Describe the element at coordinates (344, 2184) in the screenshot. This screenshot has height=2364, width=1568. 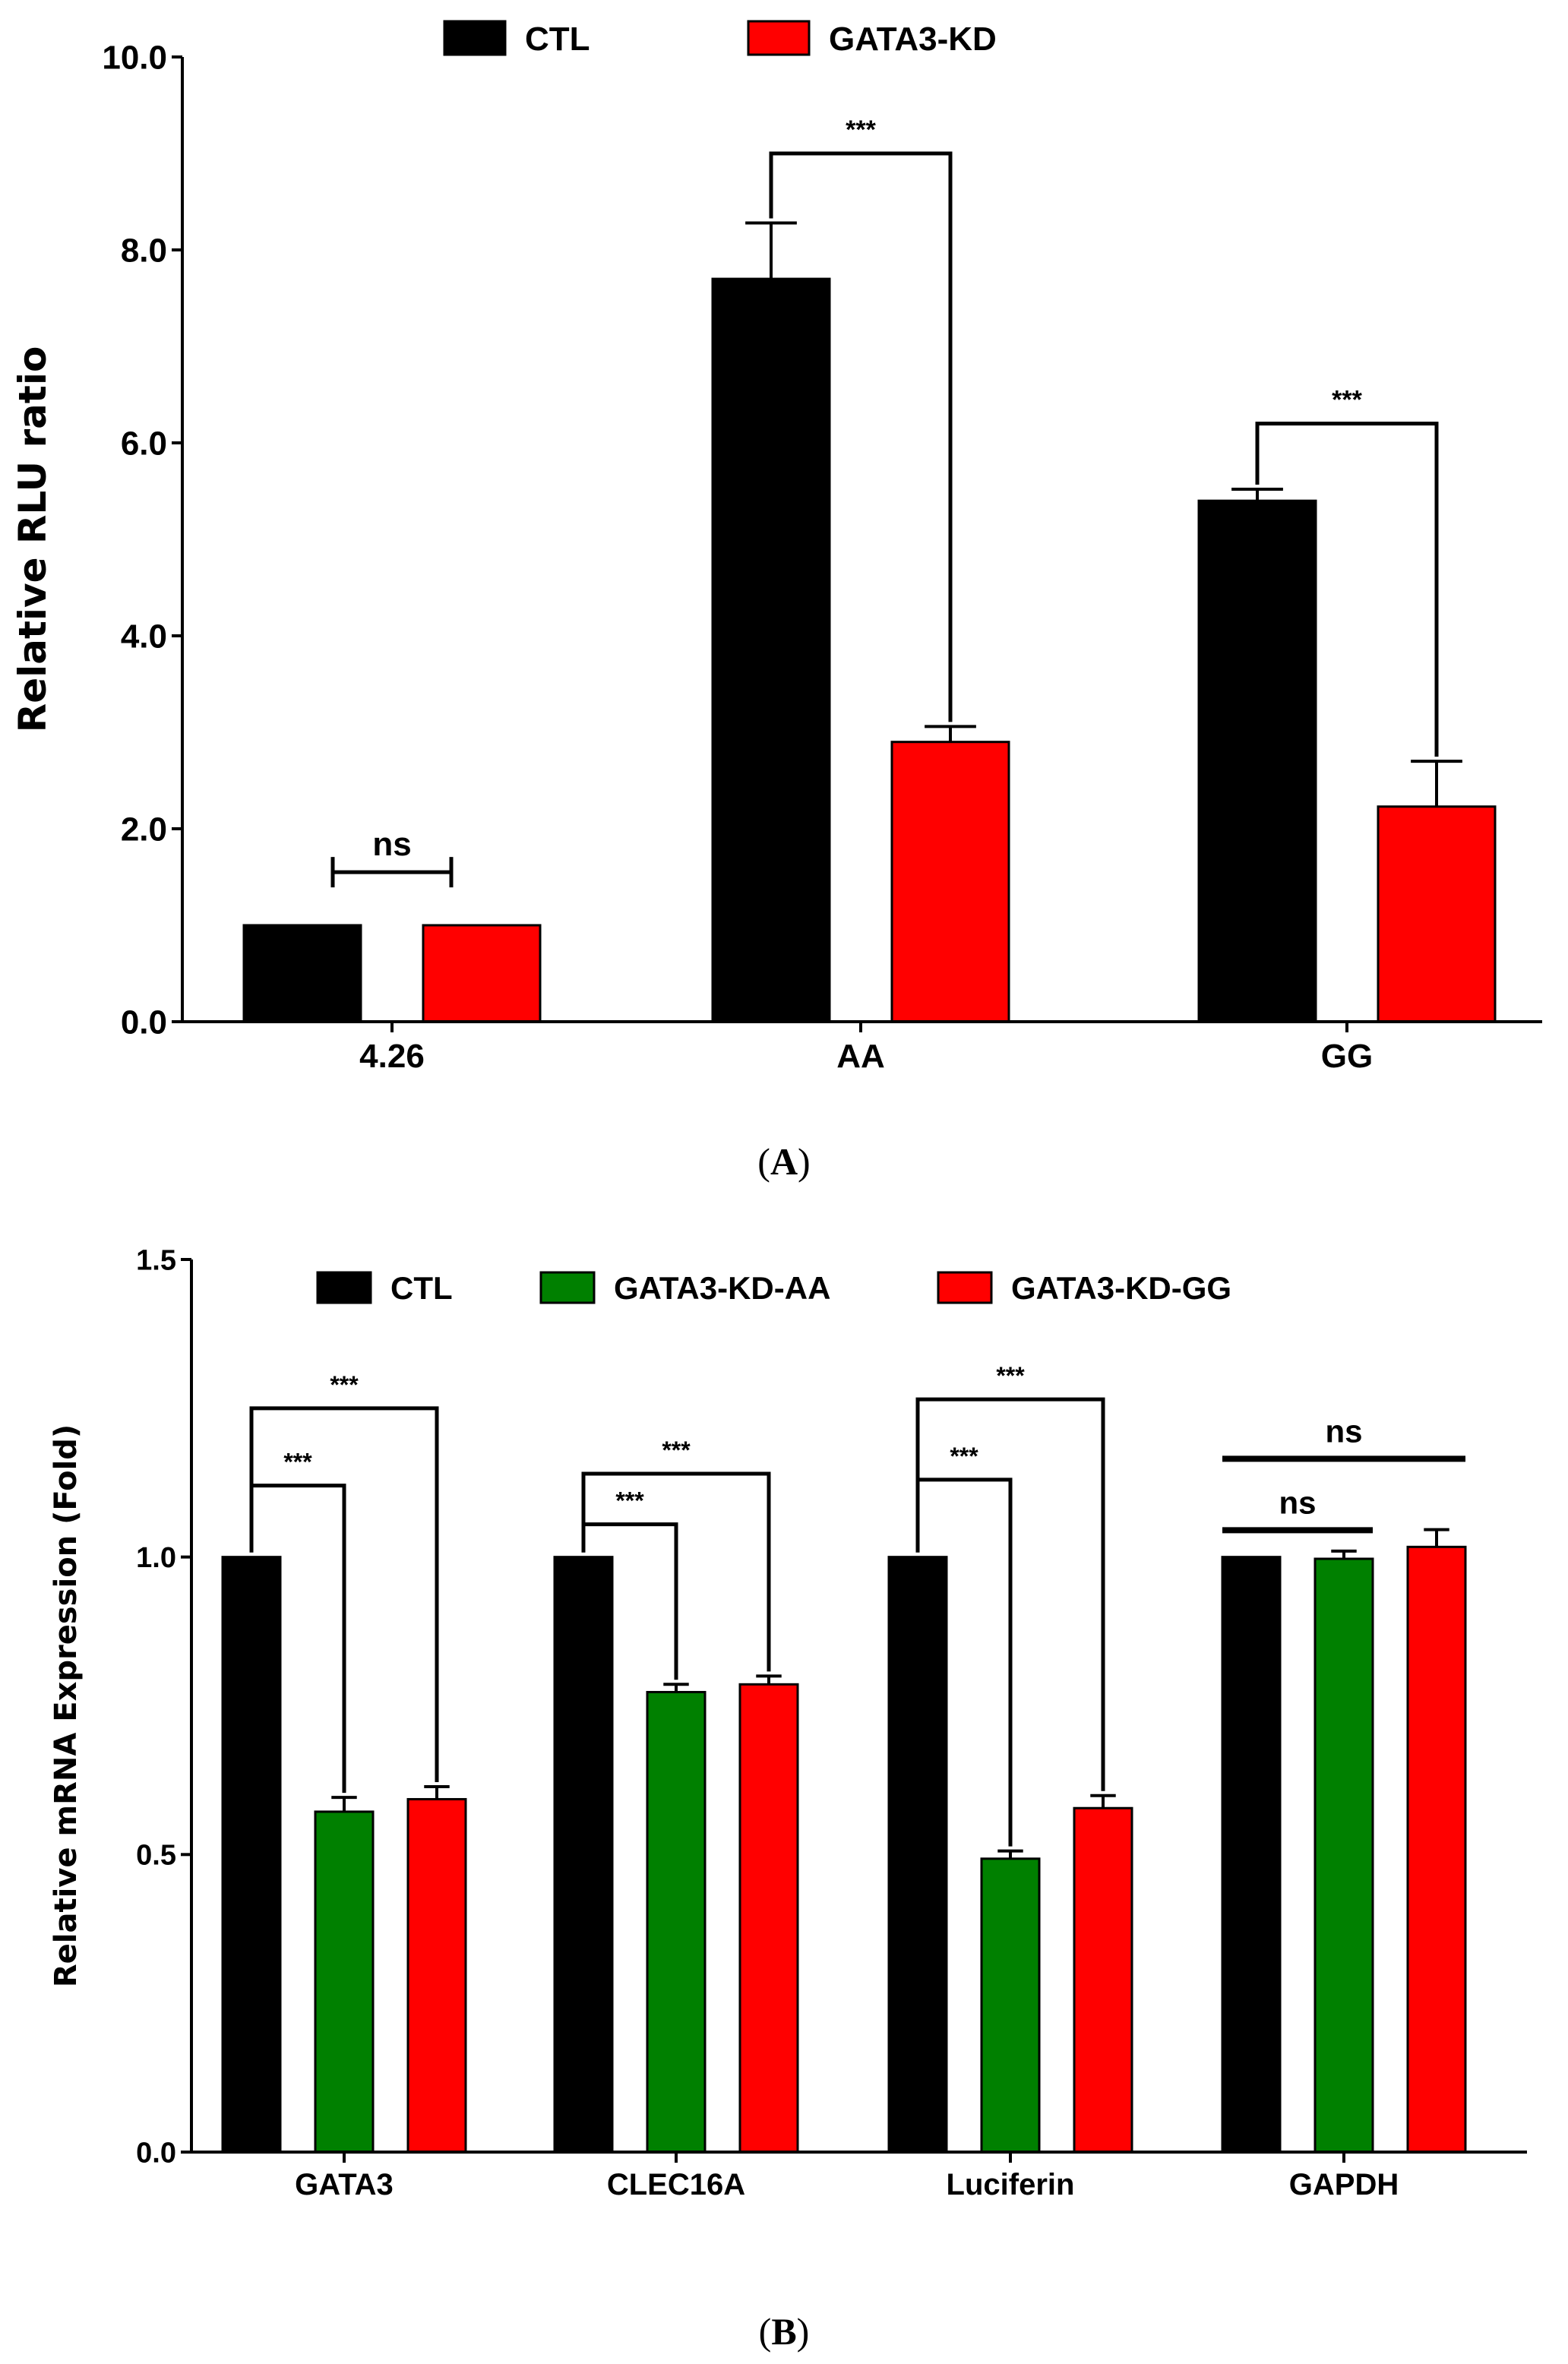
I see `panel-b-x-tick-label: GATA3` at that location.